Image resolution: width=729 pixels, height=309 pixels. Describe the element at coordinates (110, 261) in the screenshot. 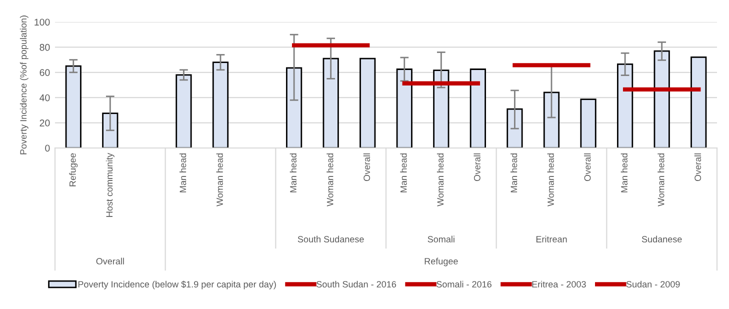

I see `text: Overall` at that location.